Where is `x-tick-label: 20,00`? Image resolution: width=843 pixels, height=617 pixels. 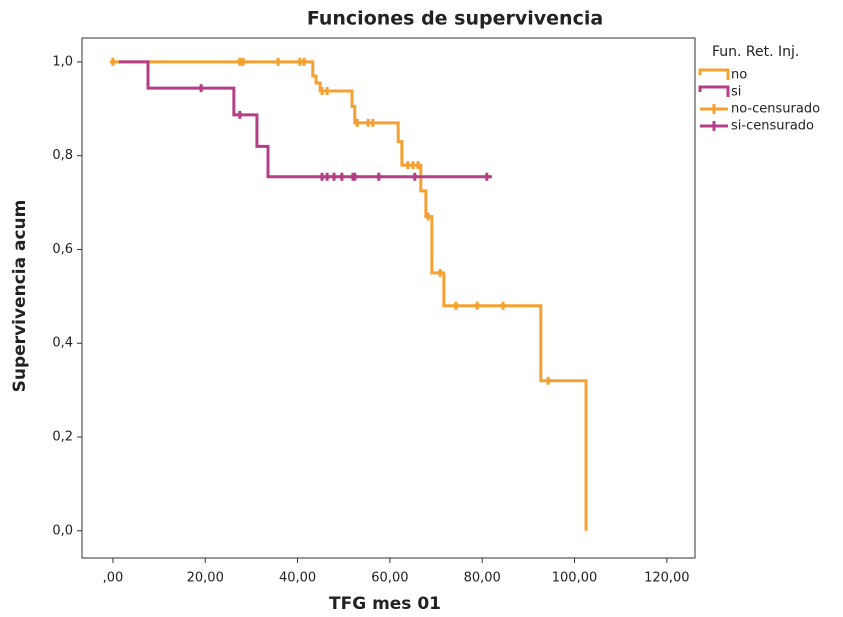 x-tick-label: 20,00 is located at coordinates (205, 578).